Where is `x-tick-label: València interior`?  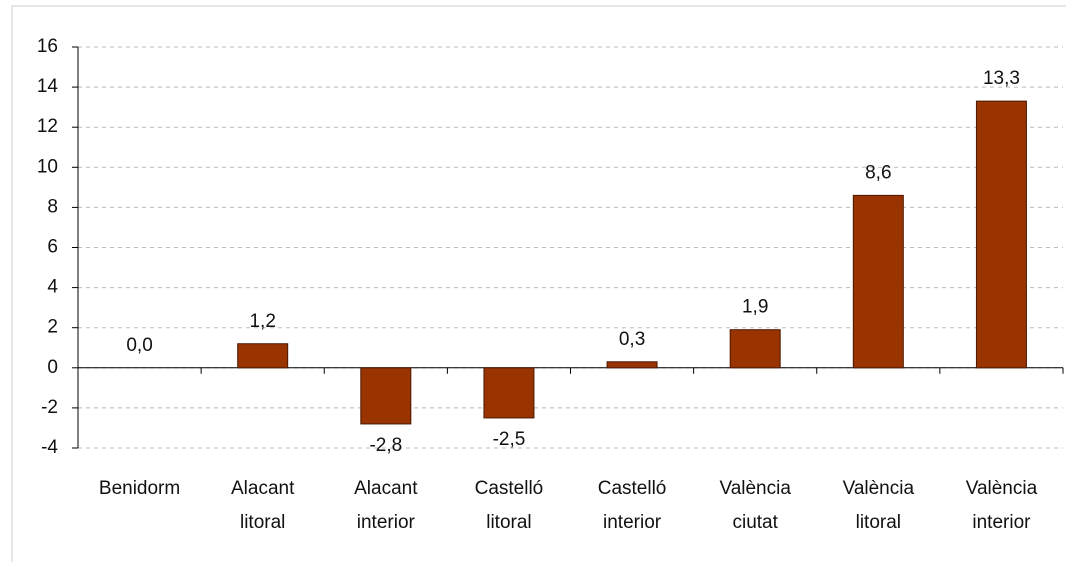
x-tick-label: València interior is located at coordinates (1002, 505).